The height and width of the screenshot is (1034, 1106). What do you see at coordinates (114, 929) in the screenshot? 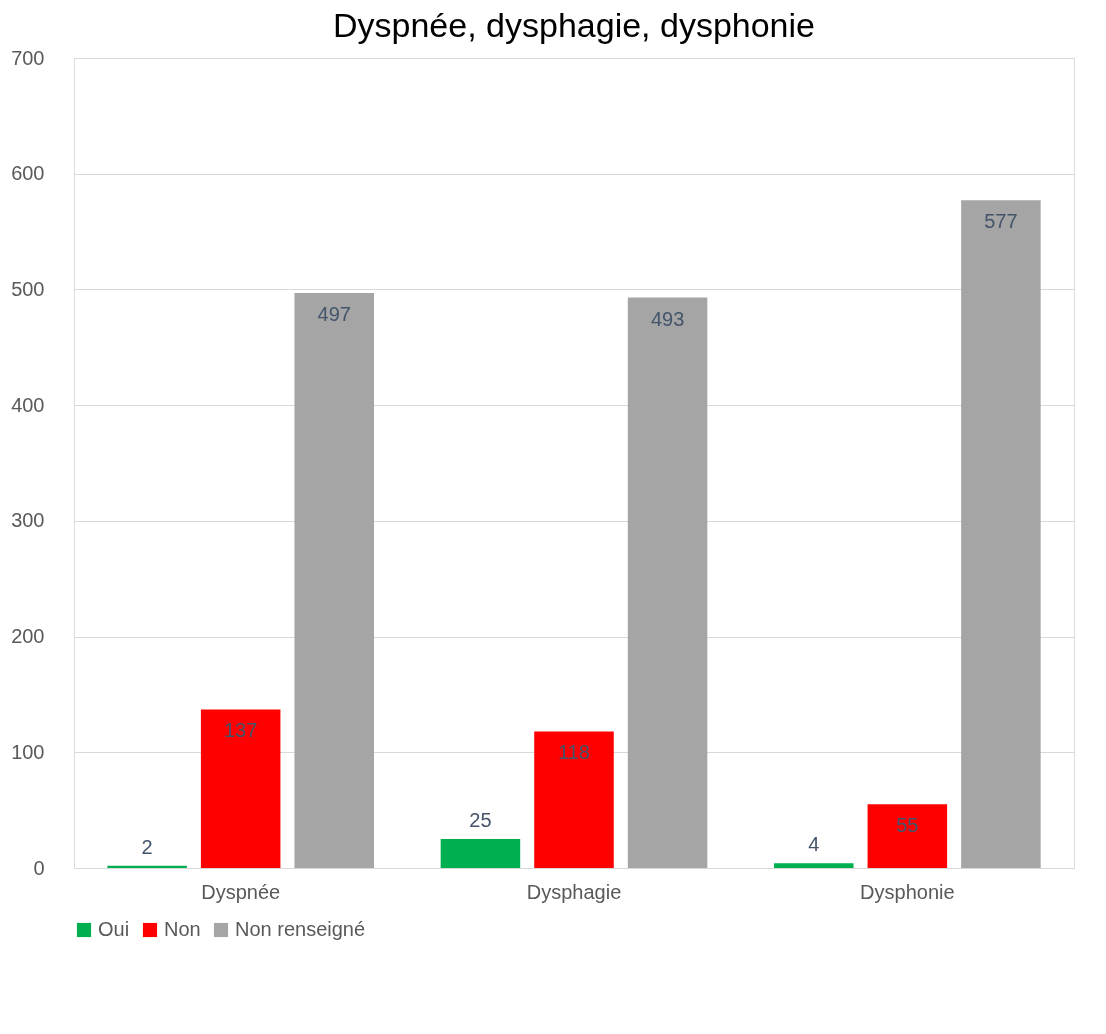
I see `legend-label: Oui` at bounding box center [114, 929].